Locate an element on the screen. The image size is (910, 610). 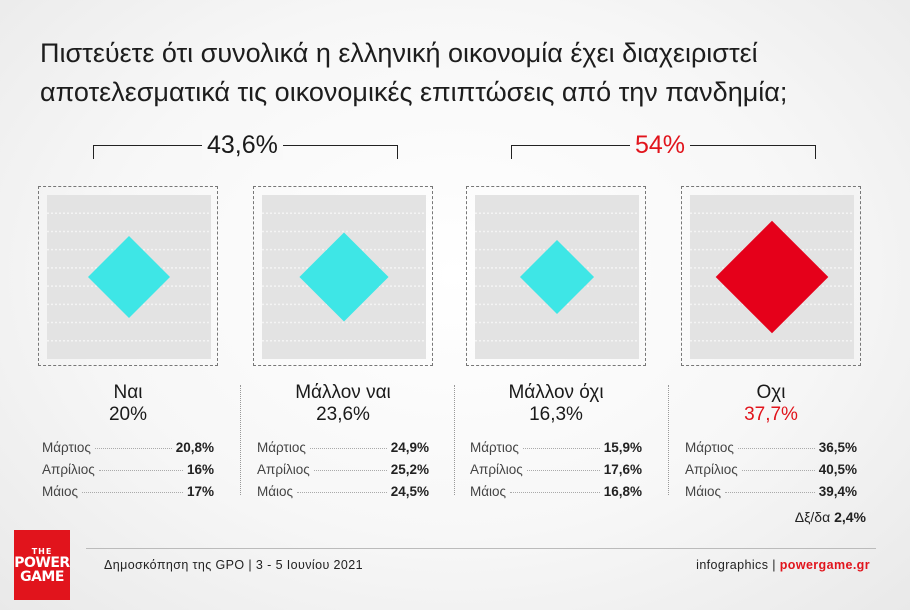
category-label-block: Μάλλον όχι 16,3% is located at coordinates (556, 404).